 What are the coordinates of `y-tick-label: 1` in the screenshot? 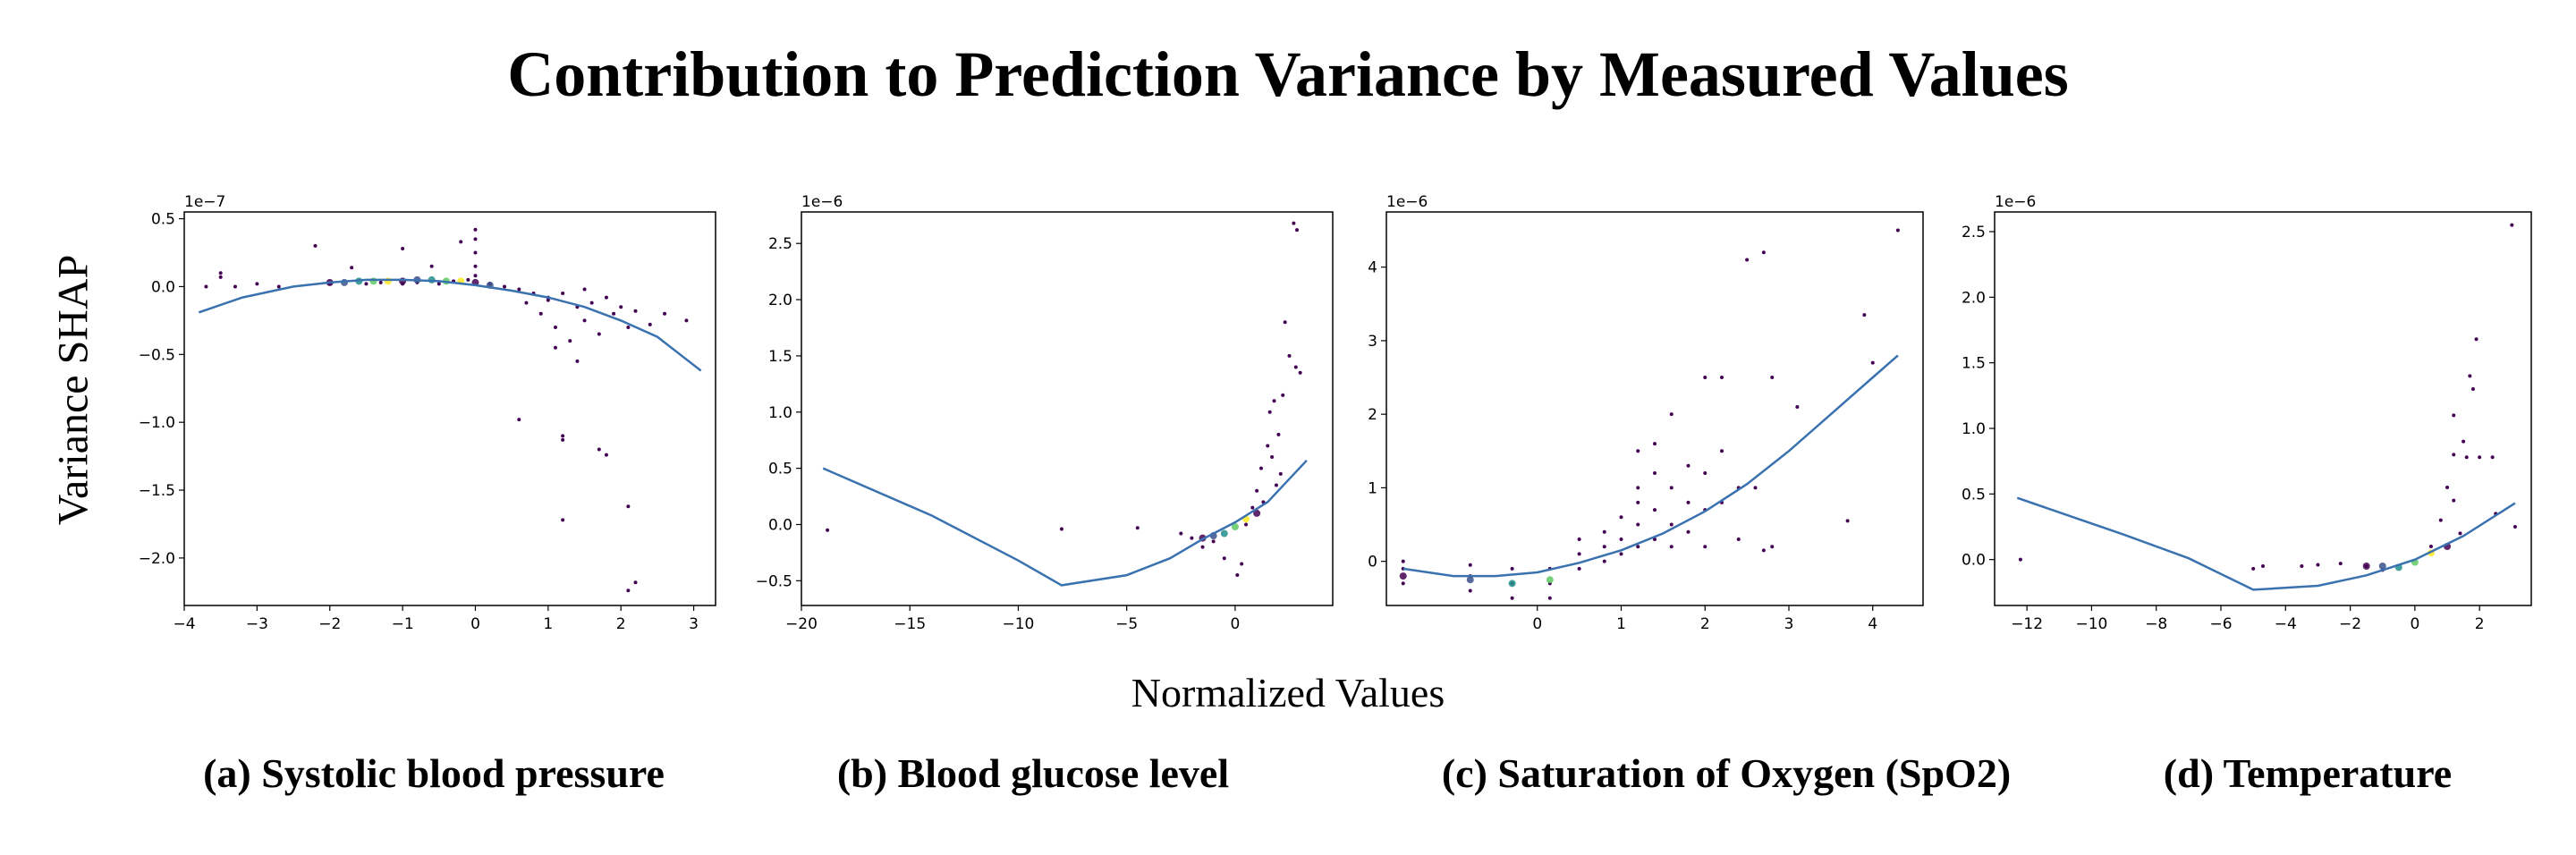 It's located at (1372, 488).